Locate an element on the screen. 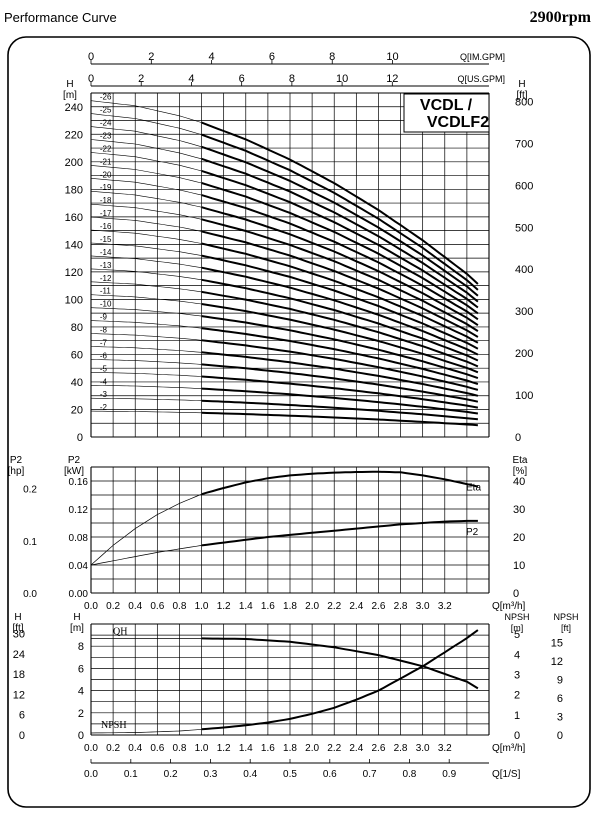  head-curve-stage3 is located at coordinates (339, 410).